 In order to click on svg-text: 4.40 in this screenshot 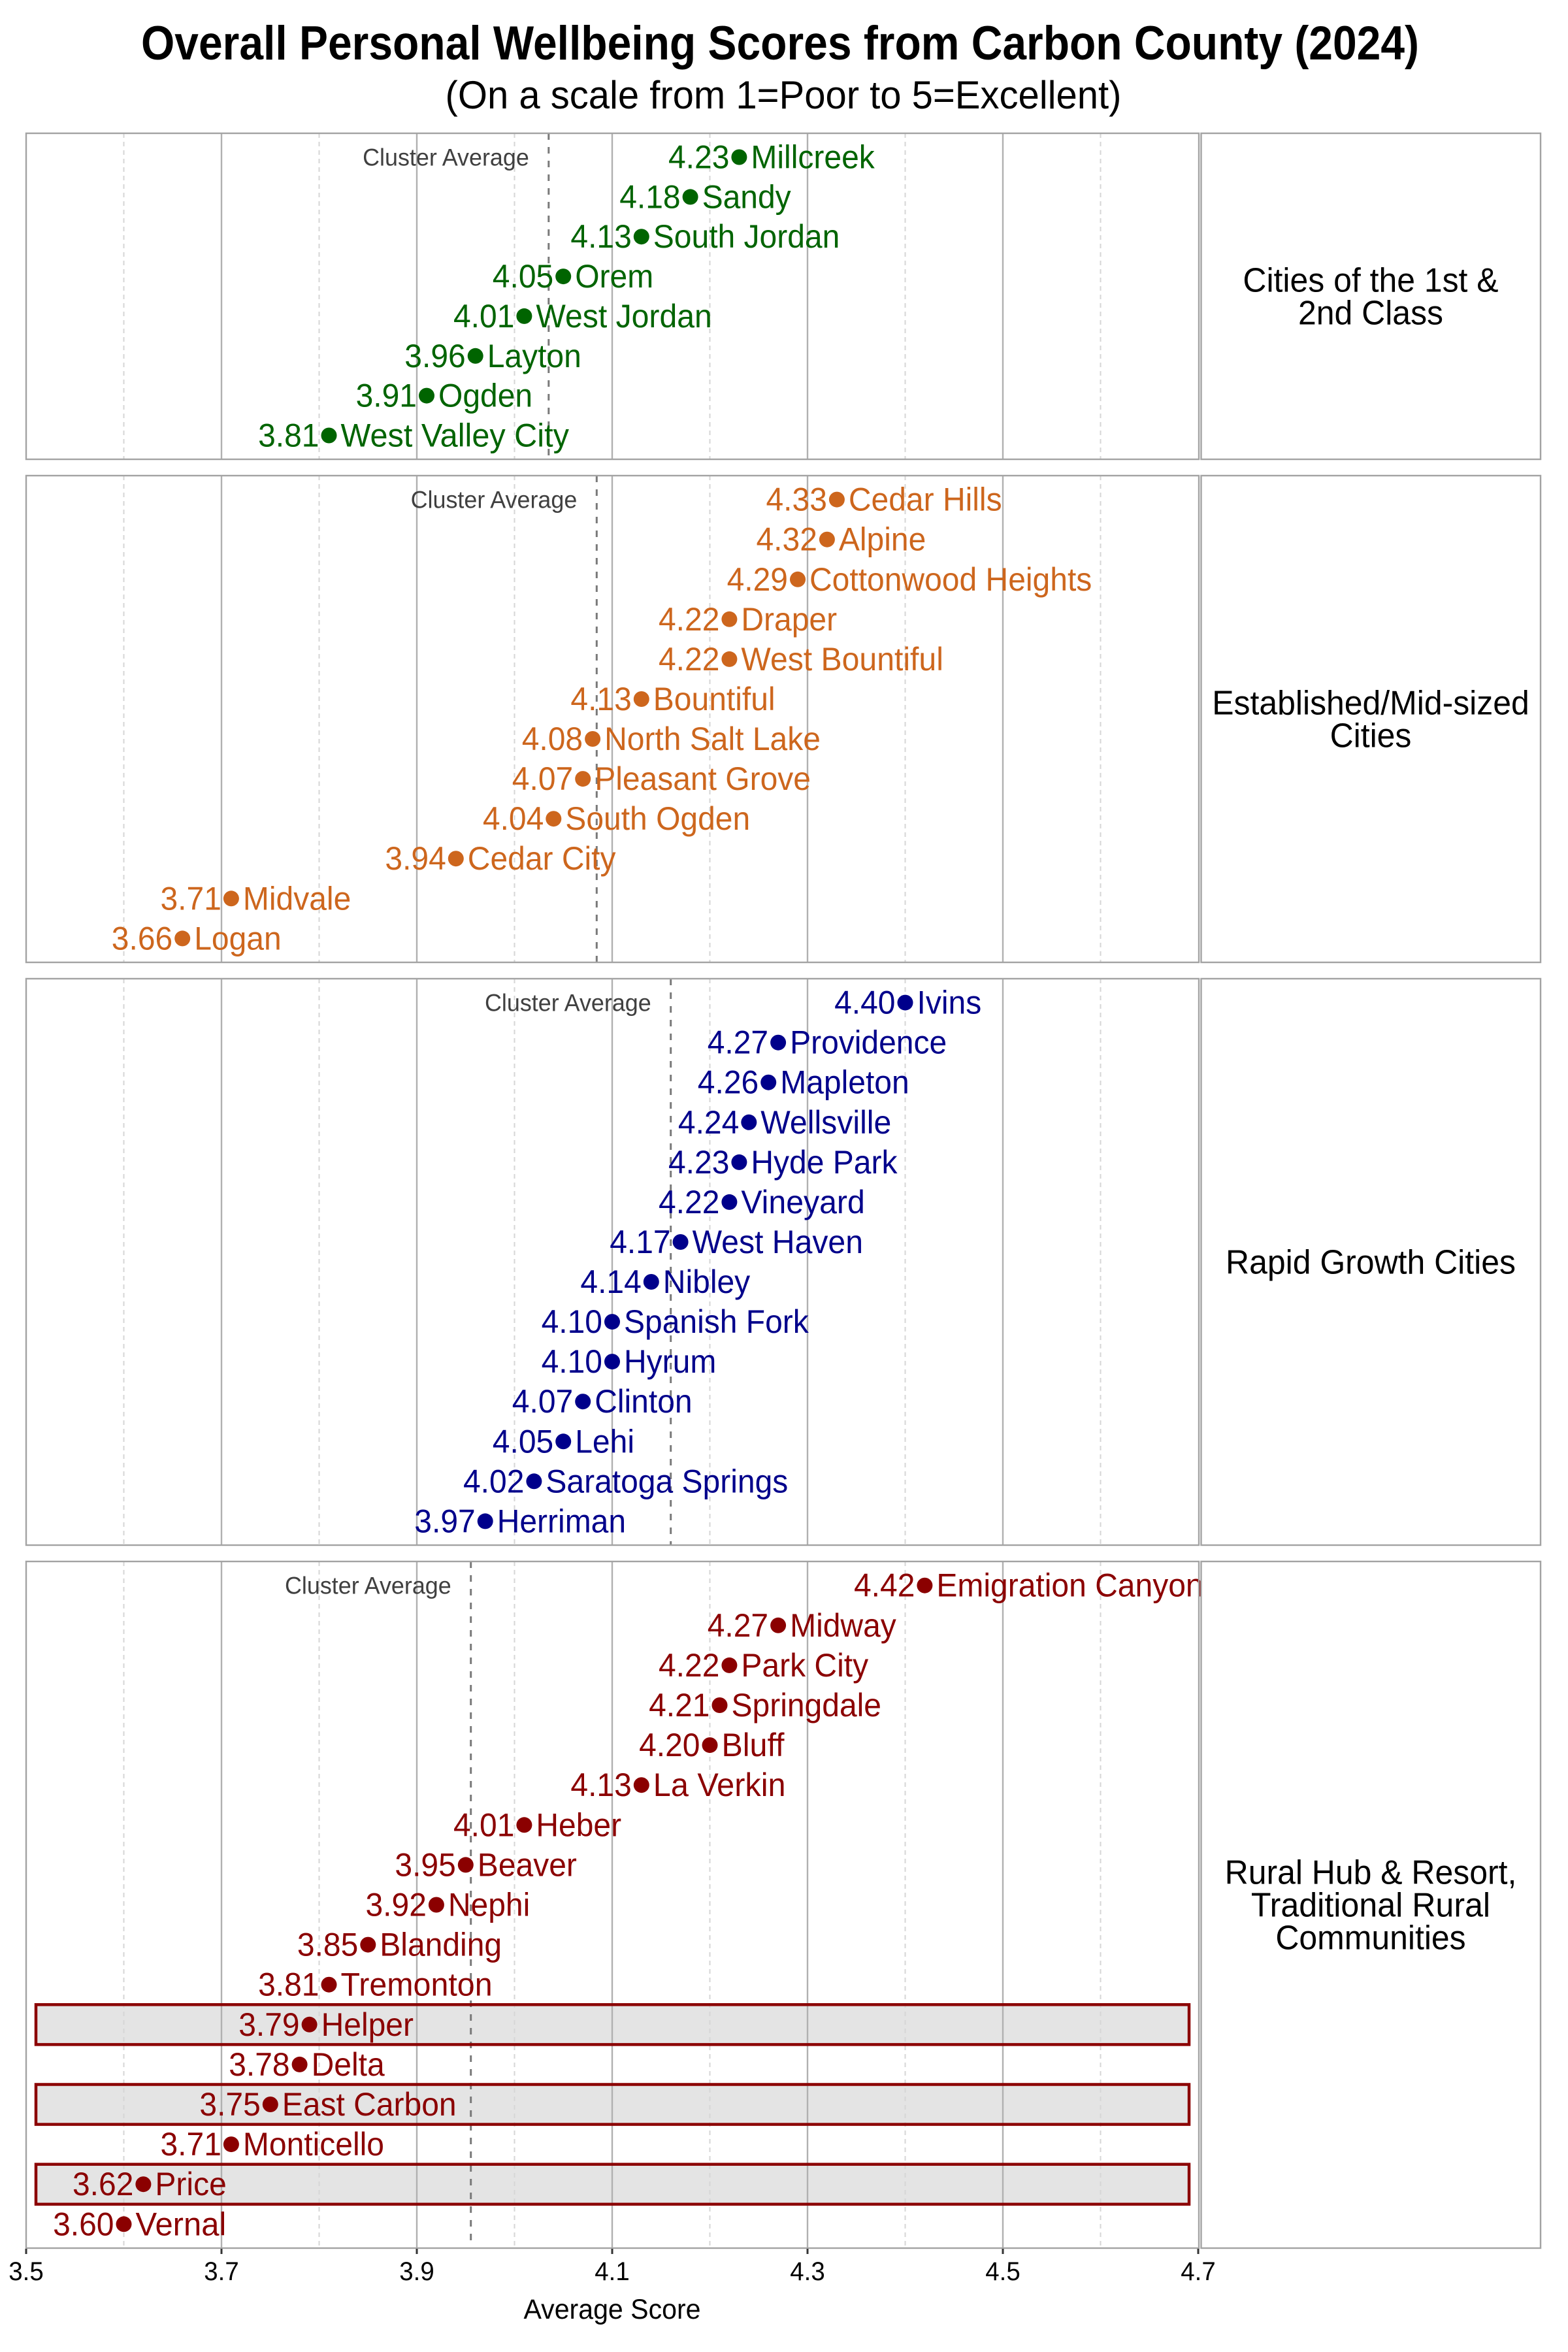, I will do `click(864, 1003)`.